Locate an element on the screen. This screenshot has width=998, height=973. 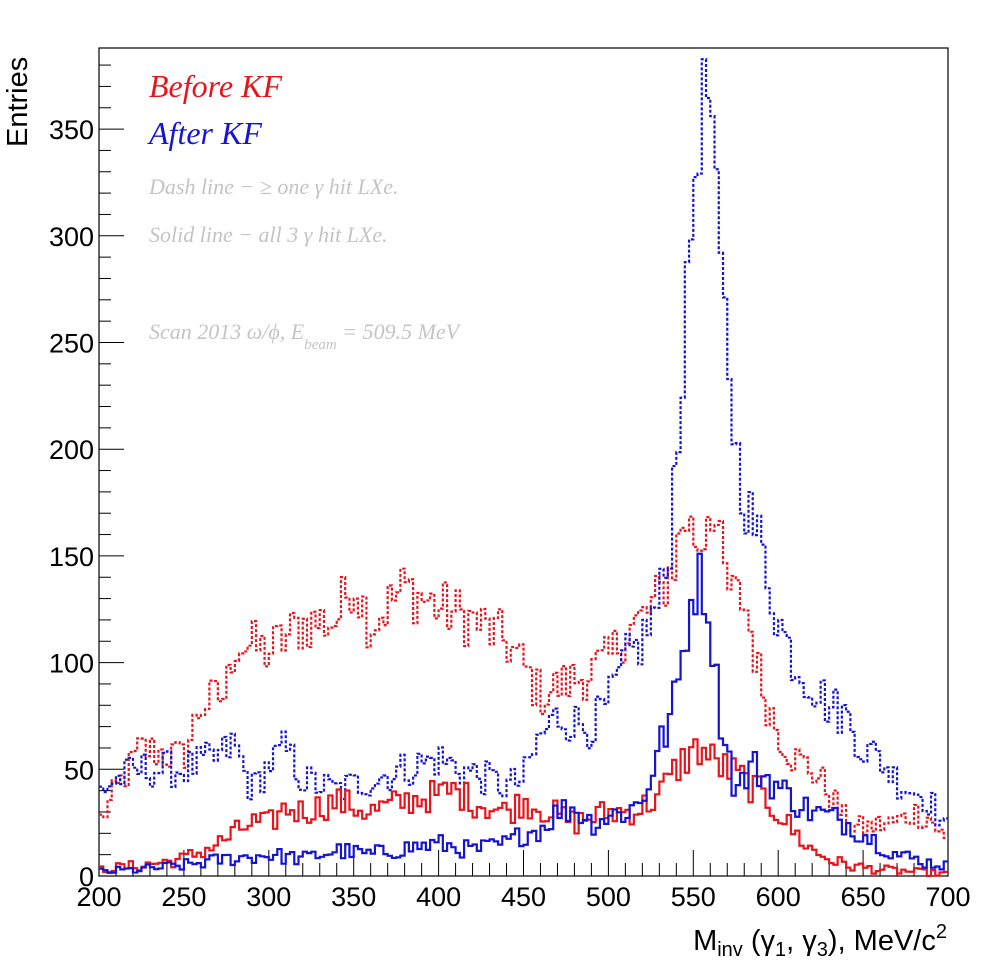
annotation-scan: Scan 2013 ω/ϕ, Ebeam = 509.5 MeV is located at coordinates (305, 336).